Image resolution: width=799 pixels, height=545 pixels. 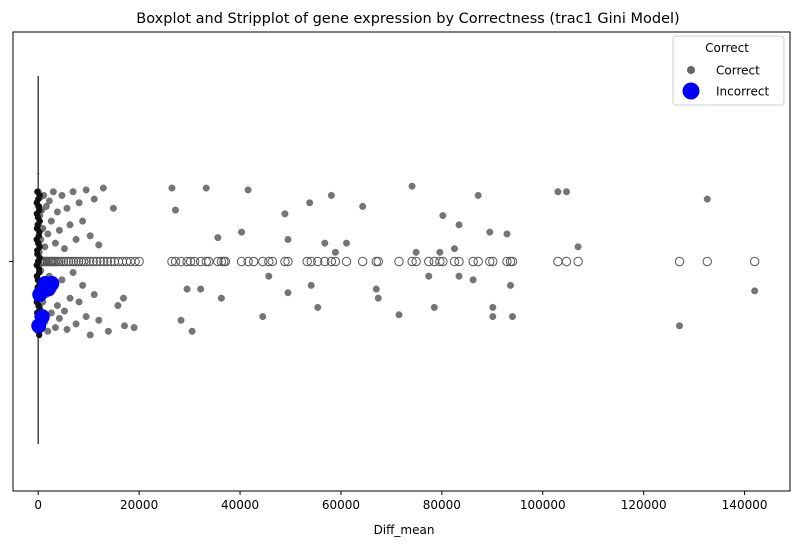 I want to click on x-tick-label: 120000, so click(x=644, y=505).